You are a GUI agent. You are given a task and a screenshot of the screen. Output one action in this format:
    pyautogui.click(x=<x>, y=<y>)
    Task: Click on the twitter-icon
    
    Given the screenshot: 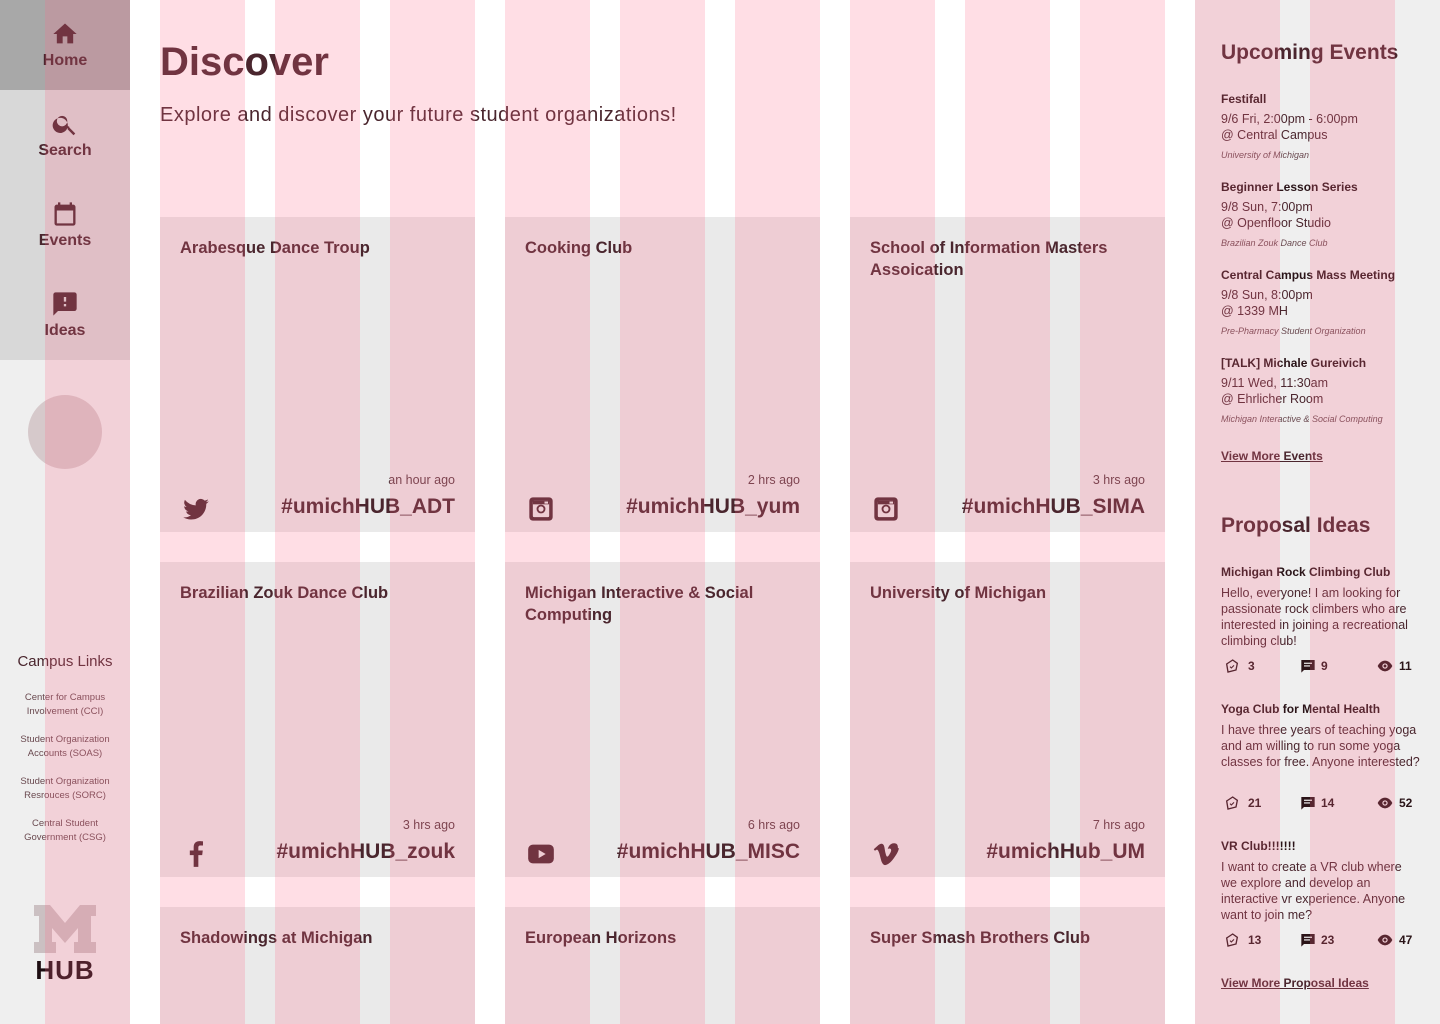 What is the action you would take?
    pyautogui.click(x=196, y=509)
    